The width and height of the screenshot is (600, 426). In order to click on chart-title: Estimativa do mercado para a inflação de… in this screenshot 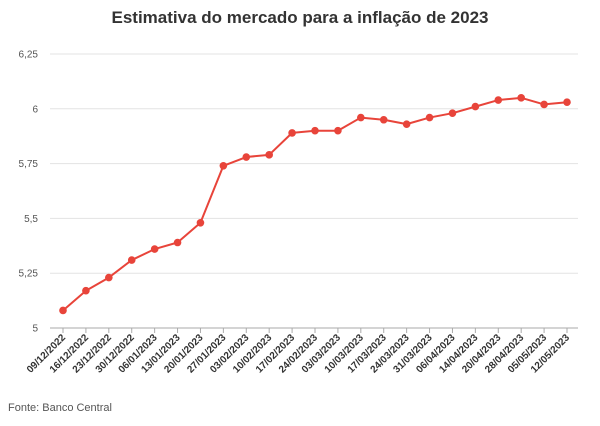, I will do `click(300, 17)`.